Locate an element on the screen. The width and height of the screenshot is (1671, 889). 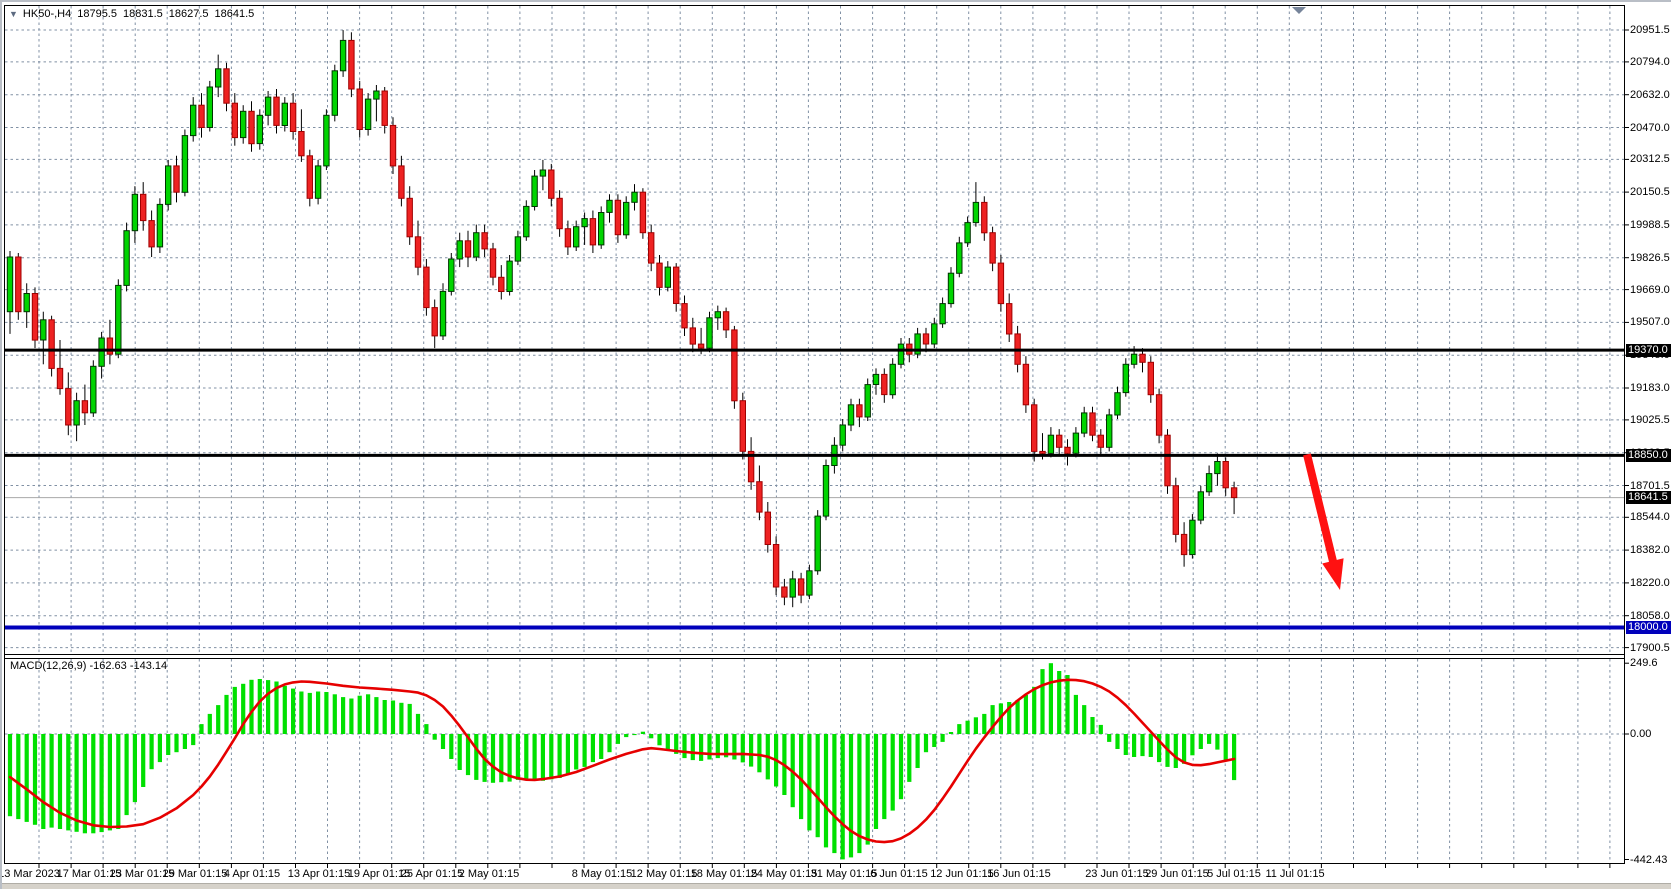
price-badge-18000: 18000.0 is located at coordinates (1648, 627).